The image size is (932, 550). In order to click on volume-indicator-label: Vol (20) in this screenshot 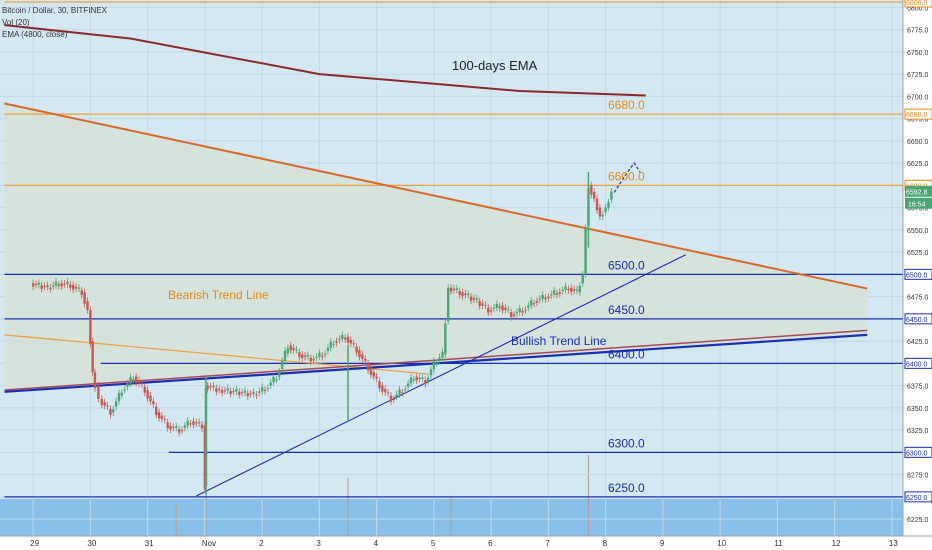, I will do `click(16, 22)`.